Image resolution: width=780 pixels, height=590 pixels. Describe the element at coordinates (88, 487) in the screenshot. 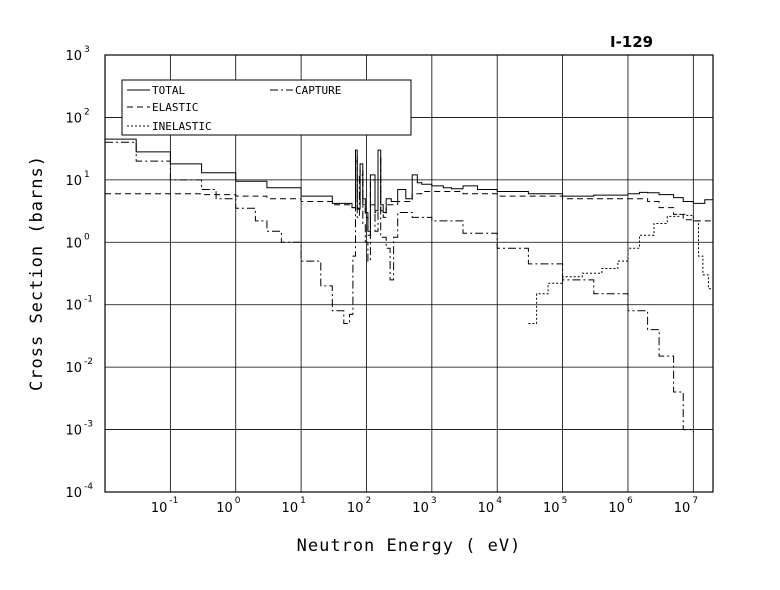

I see `y-tick-exponent: -4` at that location.